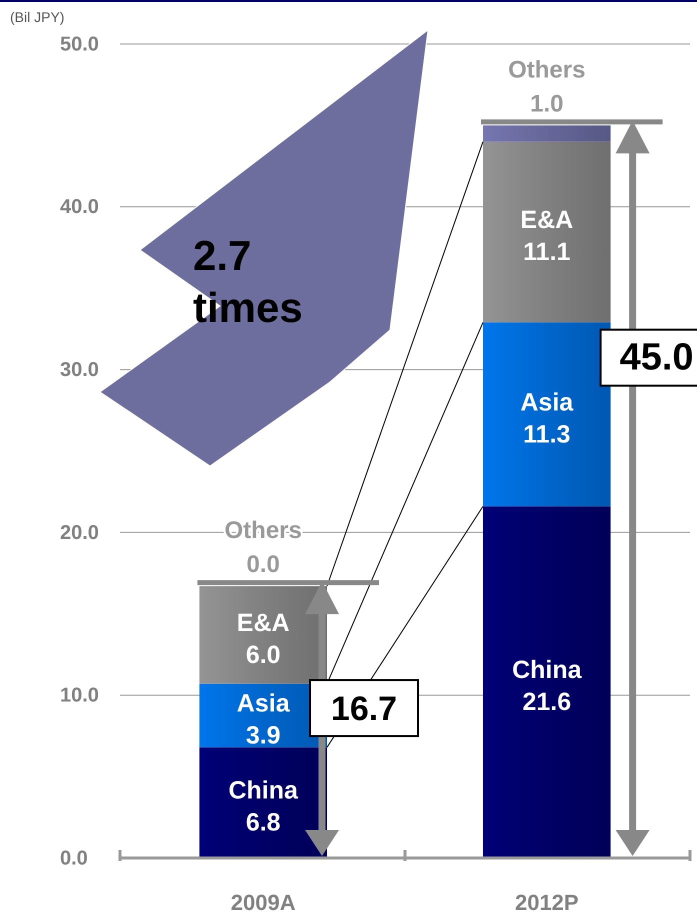 The width and height of the screenshot is (697, 923). What do you see at coordinates (547, 70) in the screenshot?
I see `series-label: Others` at bounding box center [547, 70].